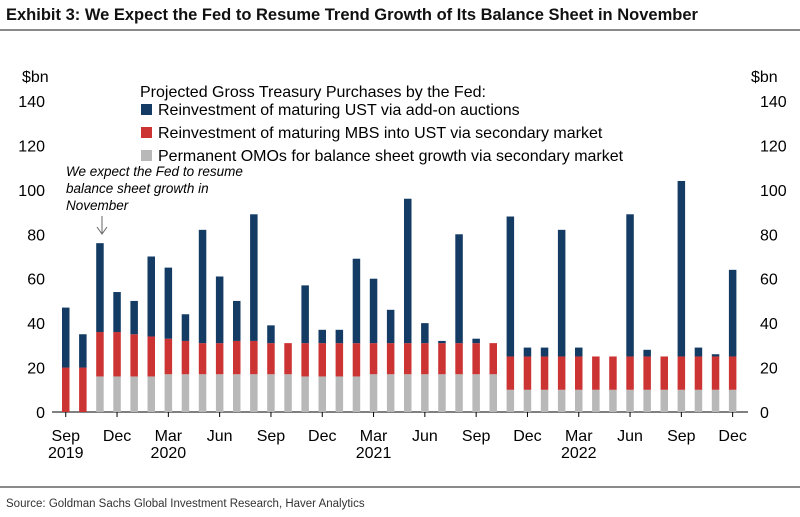 The height and width of the screenshot is (517, 800). I want to click on y-tick-label-left: 80, so click(36, 235).